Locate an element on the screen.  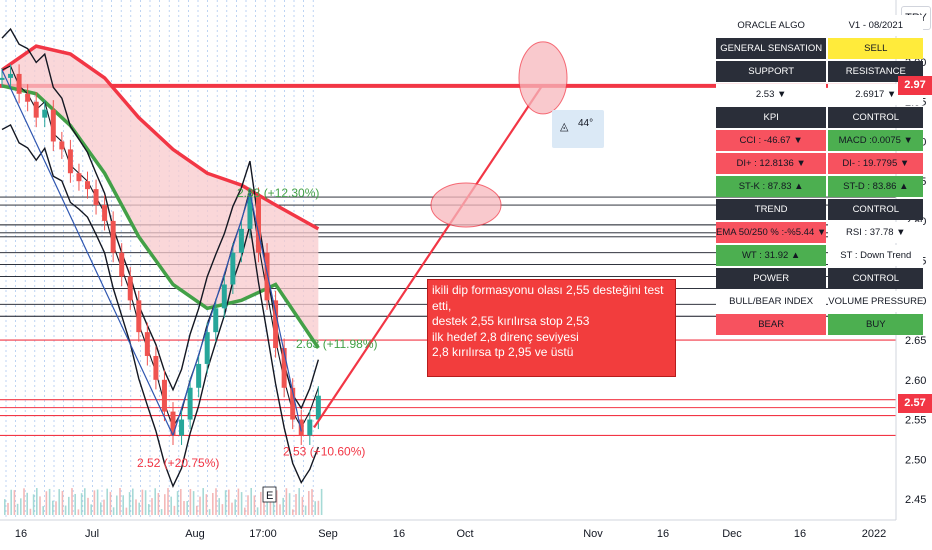
oracle-row: TREND CONTROL is located at coordinates (820, 209).